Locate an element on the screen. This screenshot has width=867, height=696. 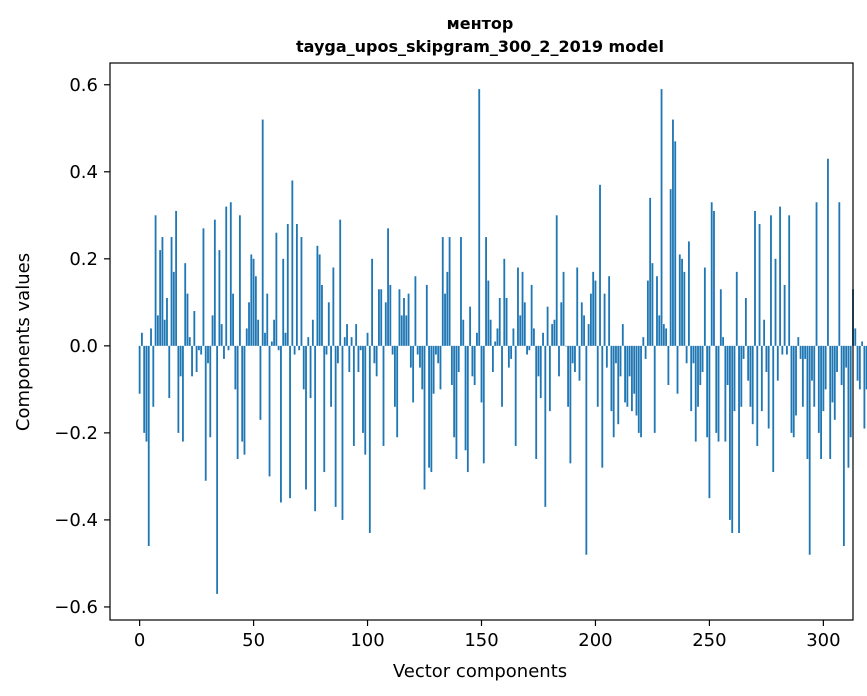
x-axis-ticks: 0 50 100 150 200 250 300 is located at coordinates (487, 635).